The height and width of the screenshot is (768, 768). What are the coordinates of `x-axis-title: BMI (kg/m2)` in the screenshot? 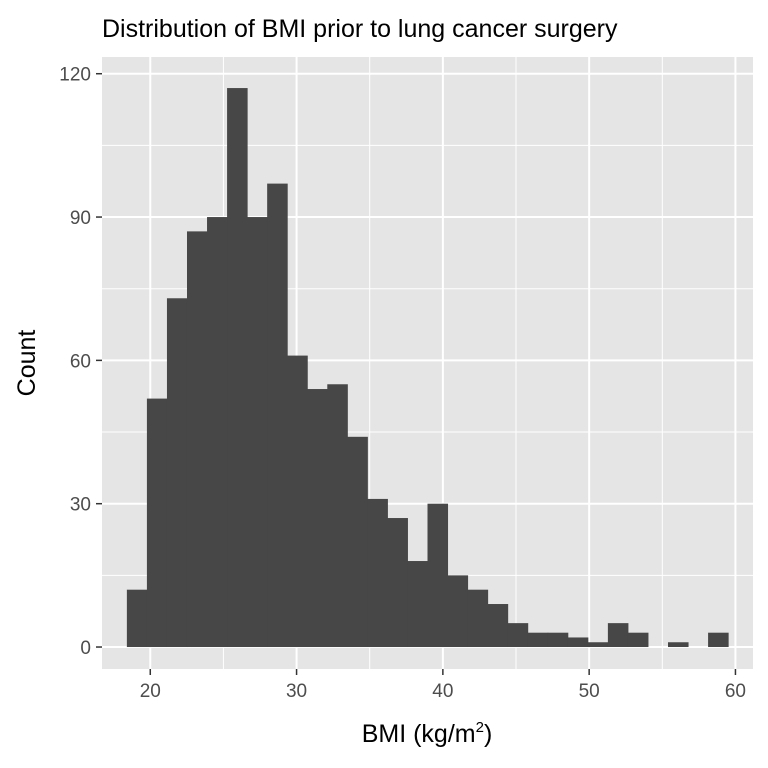 It's located at (427, 733).